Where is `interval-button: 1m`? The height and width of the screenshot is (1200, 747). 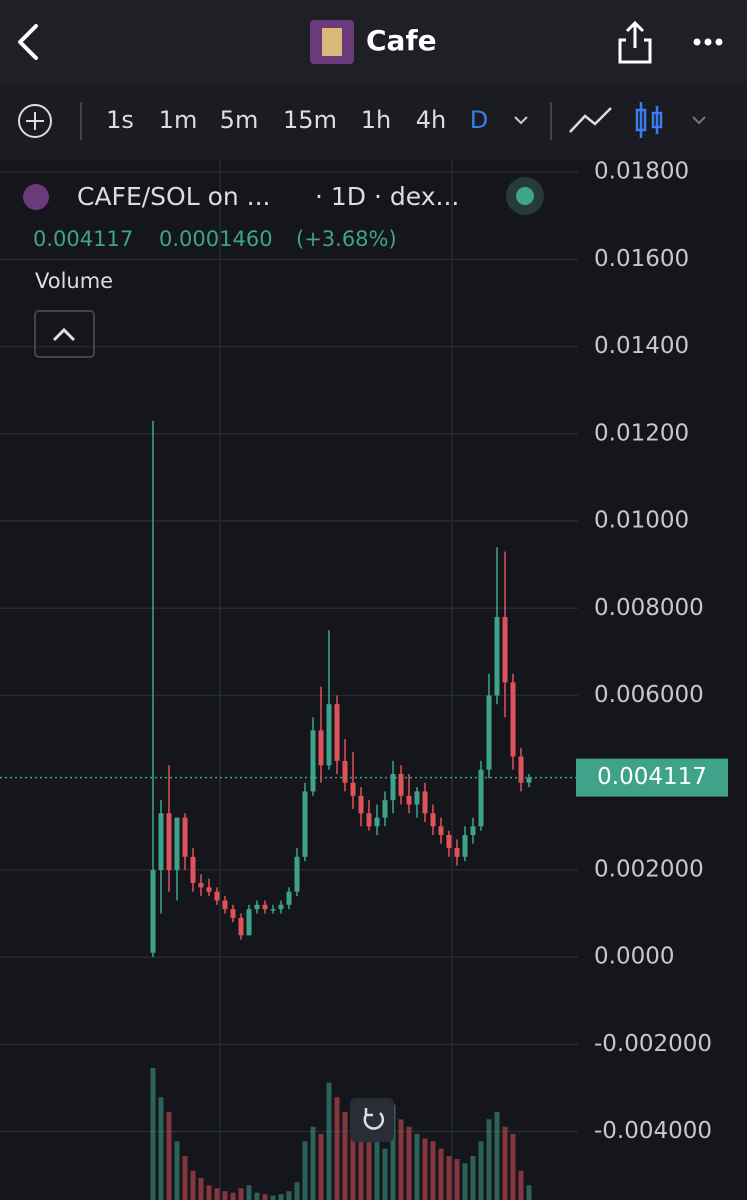
interval-button: 1m is located at coordinates (178, 120).